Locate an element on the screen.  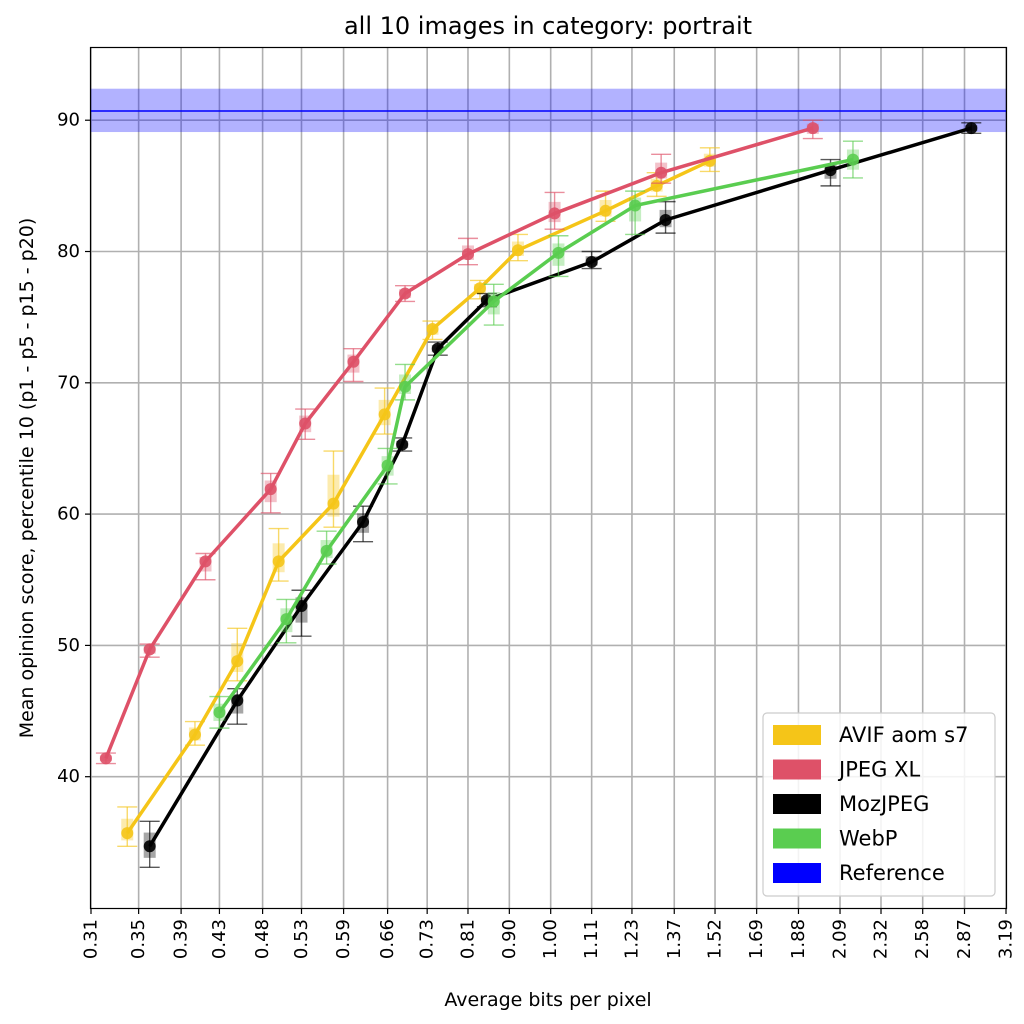
y-tick-label: 90 is located at coordinates (68, 120).